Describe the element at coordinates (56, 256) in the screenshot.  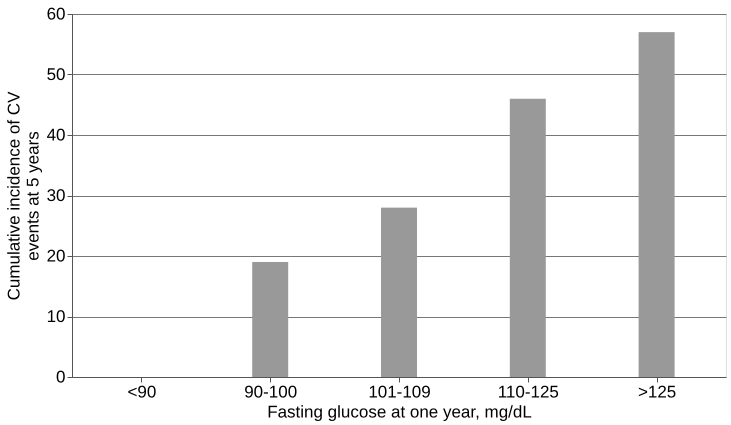
I see `y-tick-label: 20` at that location.